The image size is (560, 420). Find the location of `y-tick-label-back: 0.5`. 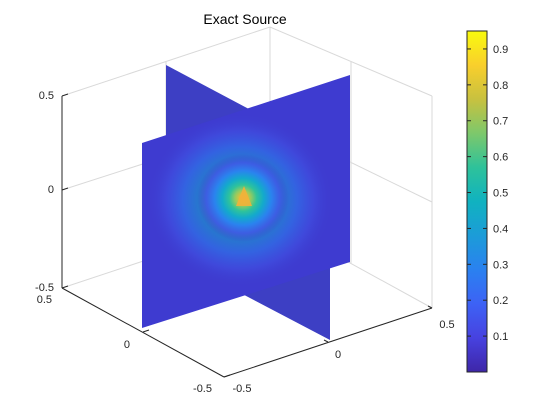

y-tick-label-back: 0.5 is located at coordinates (44, 300).